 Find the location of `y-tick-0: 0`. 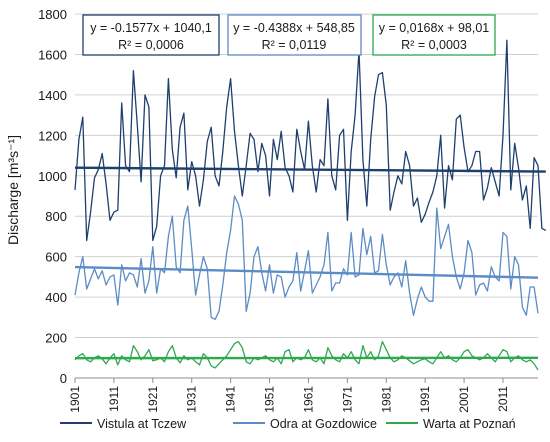

y-tick-0: 0 is located at coordinates (63, 378).